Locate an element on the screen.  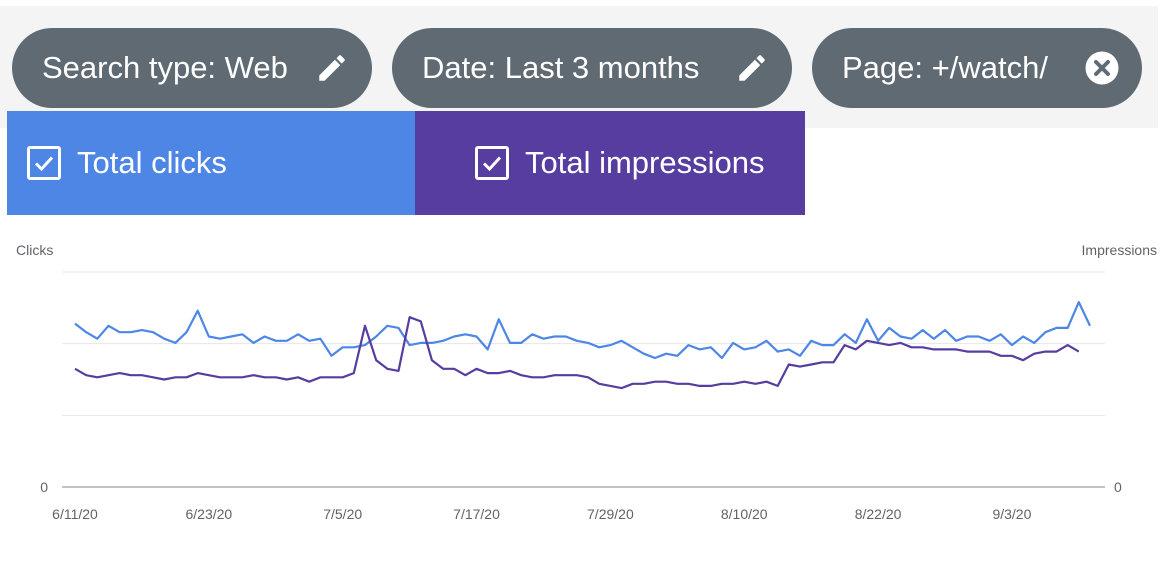
y-axis-left-zero: 0 is located at coordinates (44, 487).